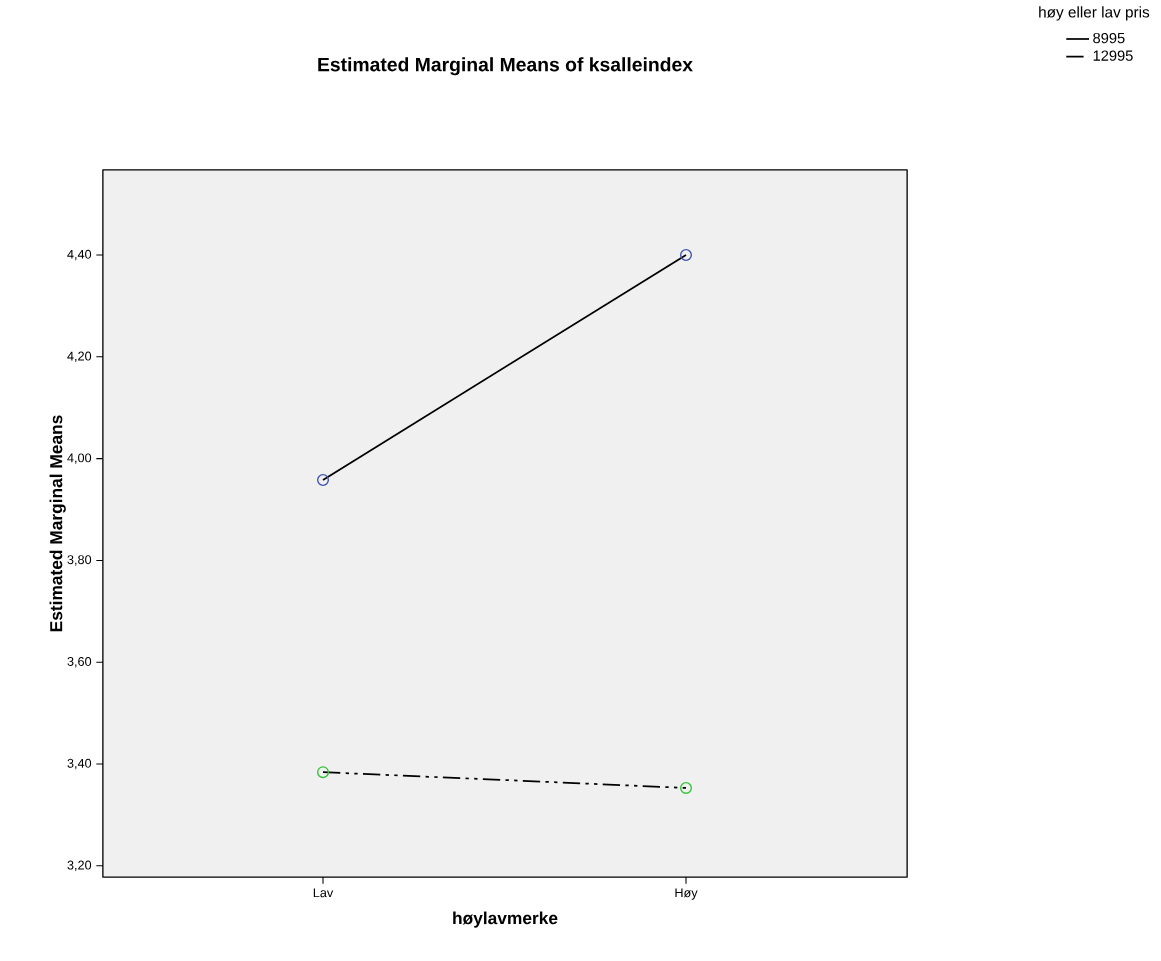  What do you see at coordinates (686, 894) in the screenshot?
I see `x-tick-label: Høy` at bounding box center [686, 894].